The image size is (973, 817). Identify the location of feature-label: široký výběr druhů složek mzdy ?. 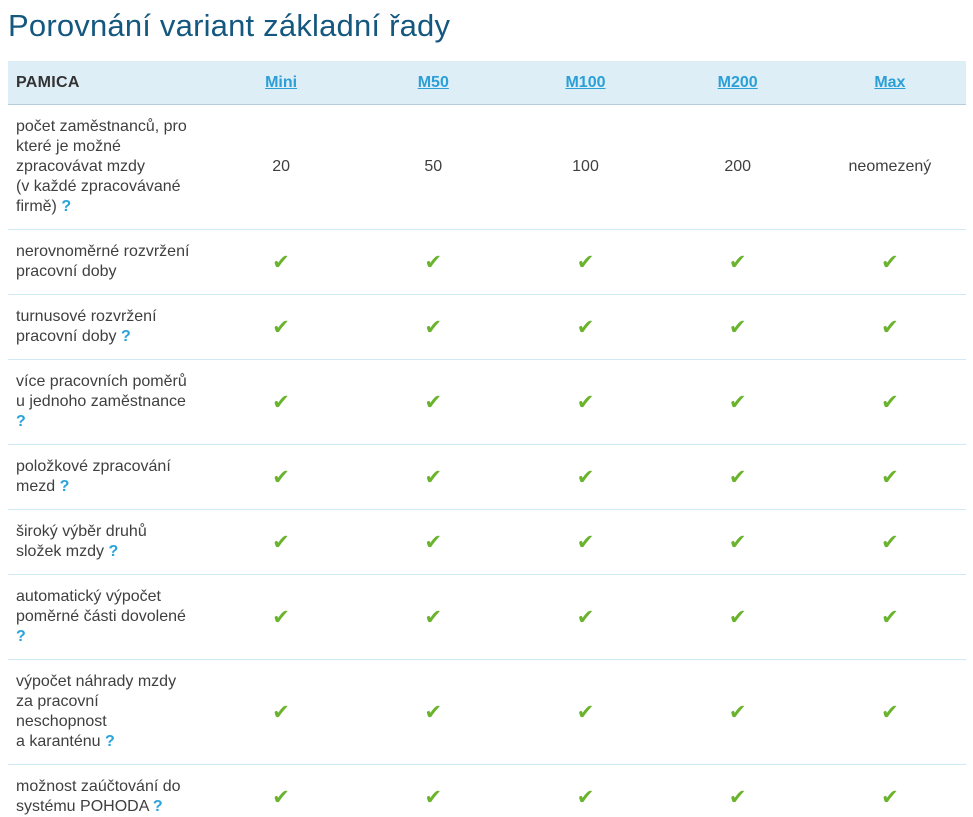
(106, 542).